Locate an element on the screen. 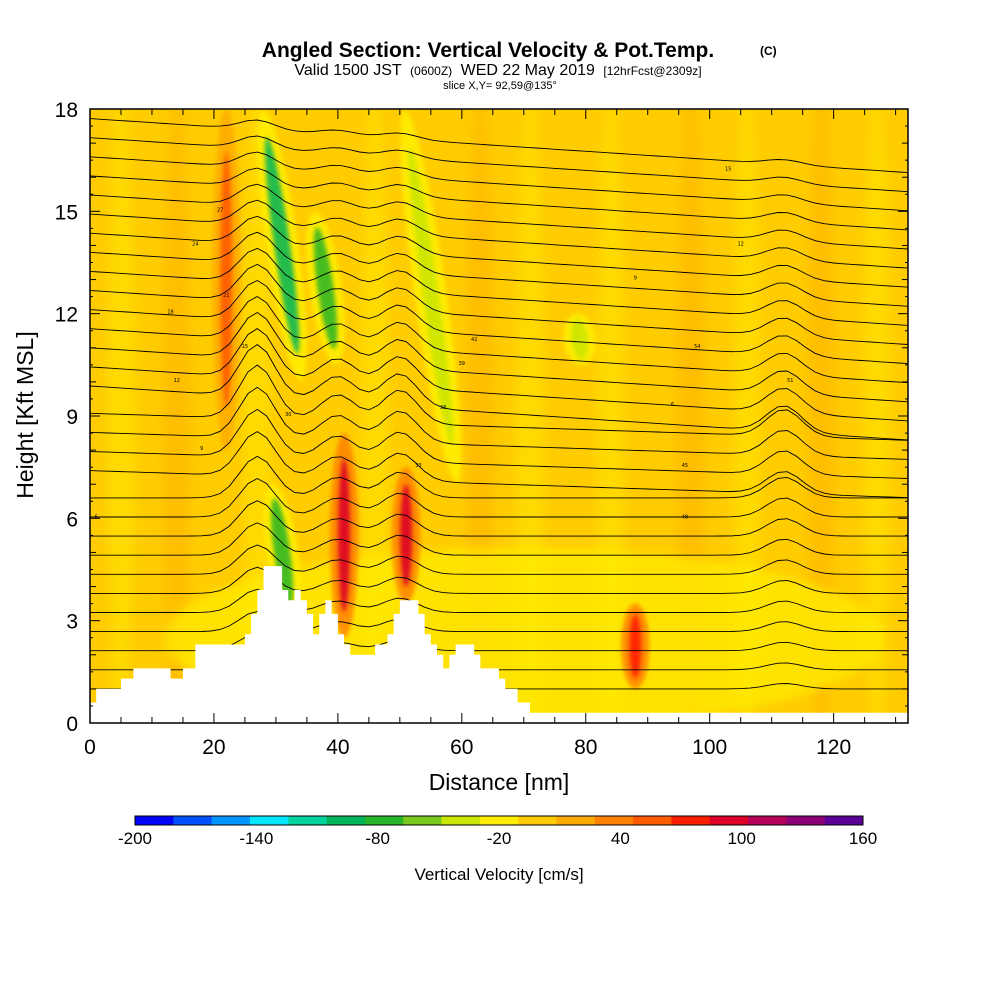 The image size is (1000, 1000). x-axis-title: Distance [nm] is located at coordinates (499, 782).